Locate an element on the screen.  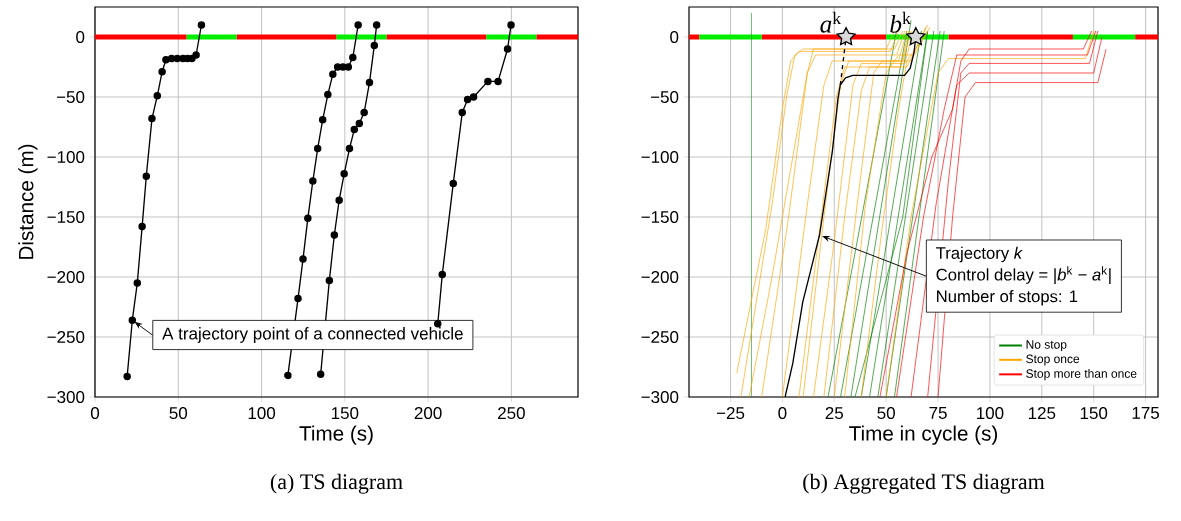
annotation: A trajectory point of a connected vehicle is located at coordinates (312, 335).